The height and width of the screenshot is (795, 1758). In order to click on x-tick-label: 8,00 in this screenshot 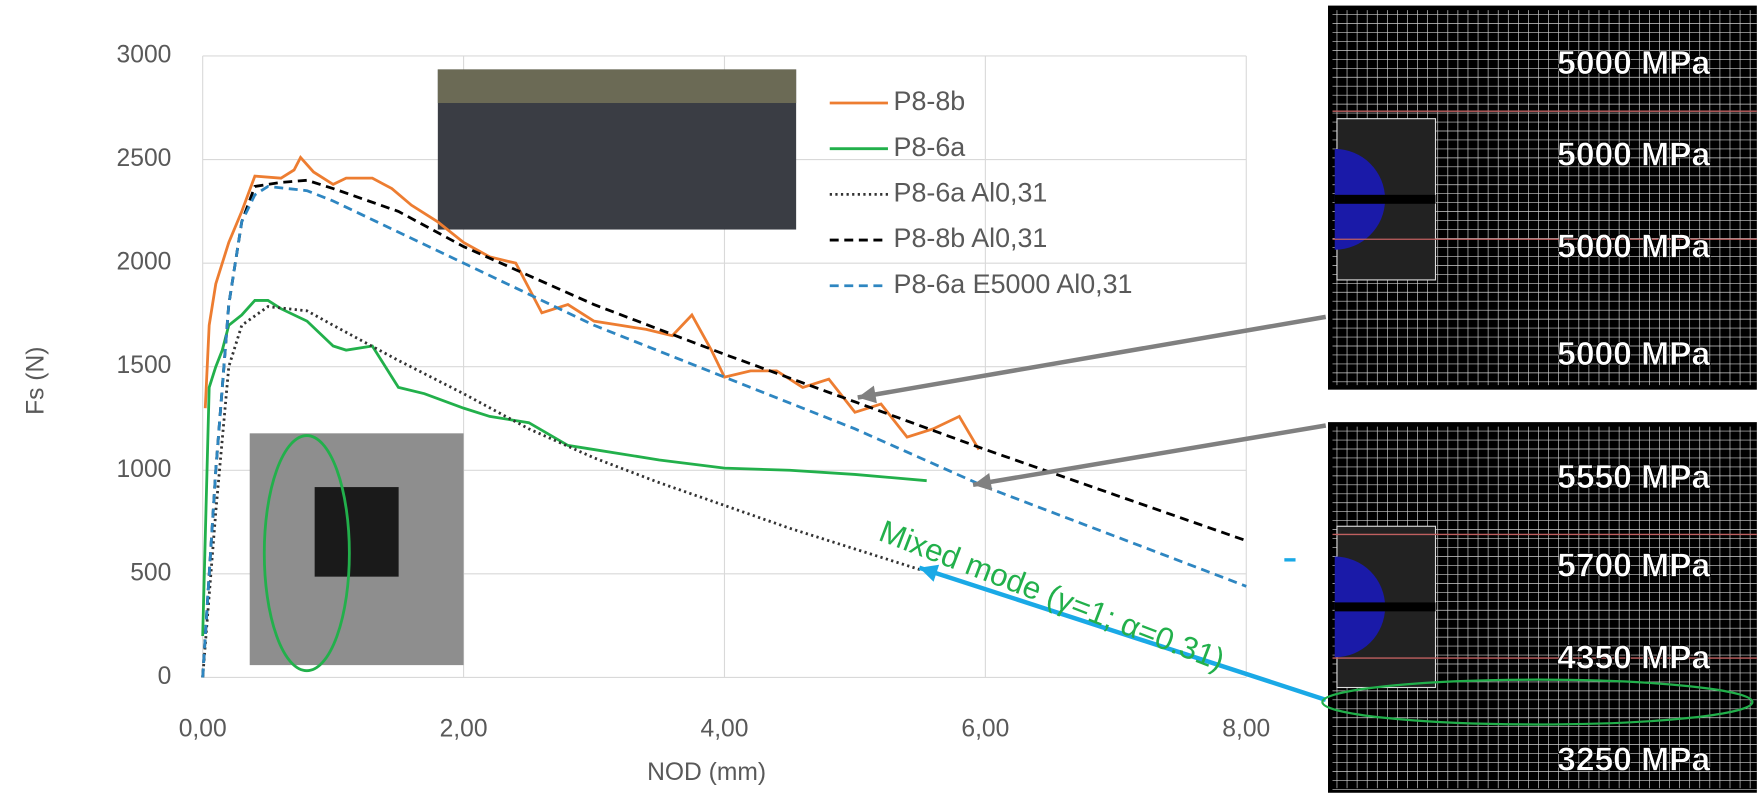, I will do `click(1246, 729)`.